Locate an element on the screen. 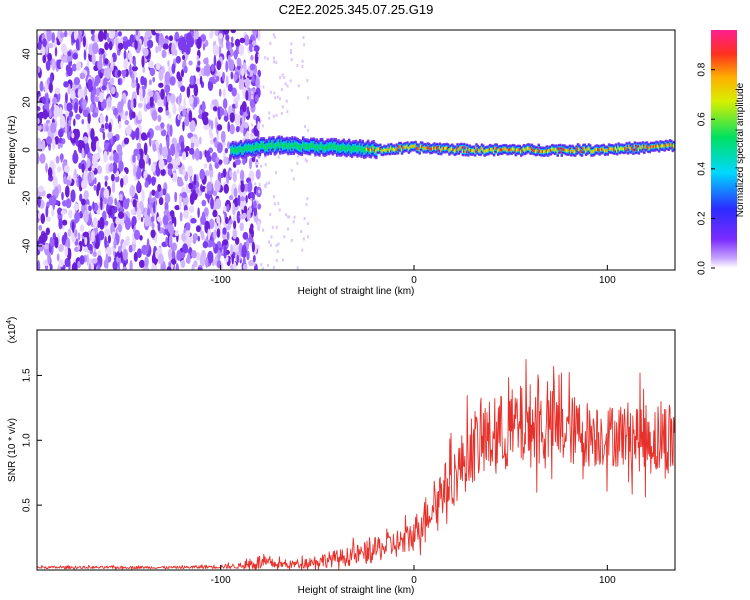 The image size is (750, 600). x-tick-label: 100 is located at coordinates (607, 280).